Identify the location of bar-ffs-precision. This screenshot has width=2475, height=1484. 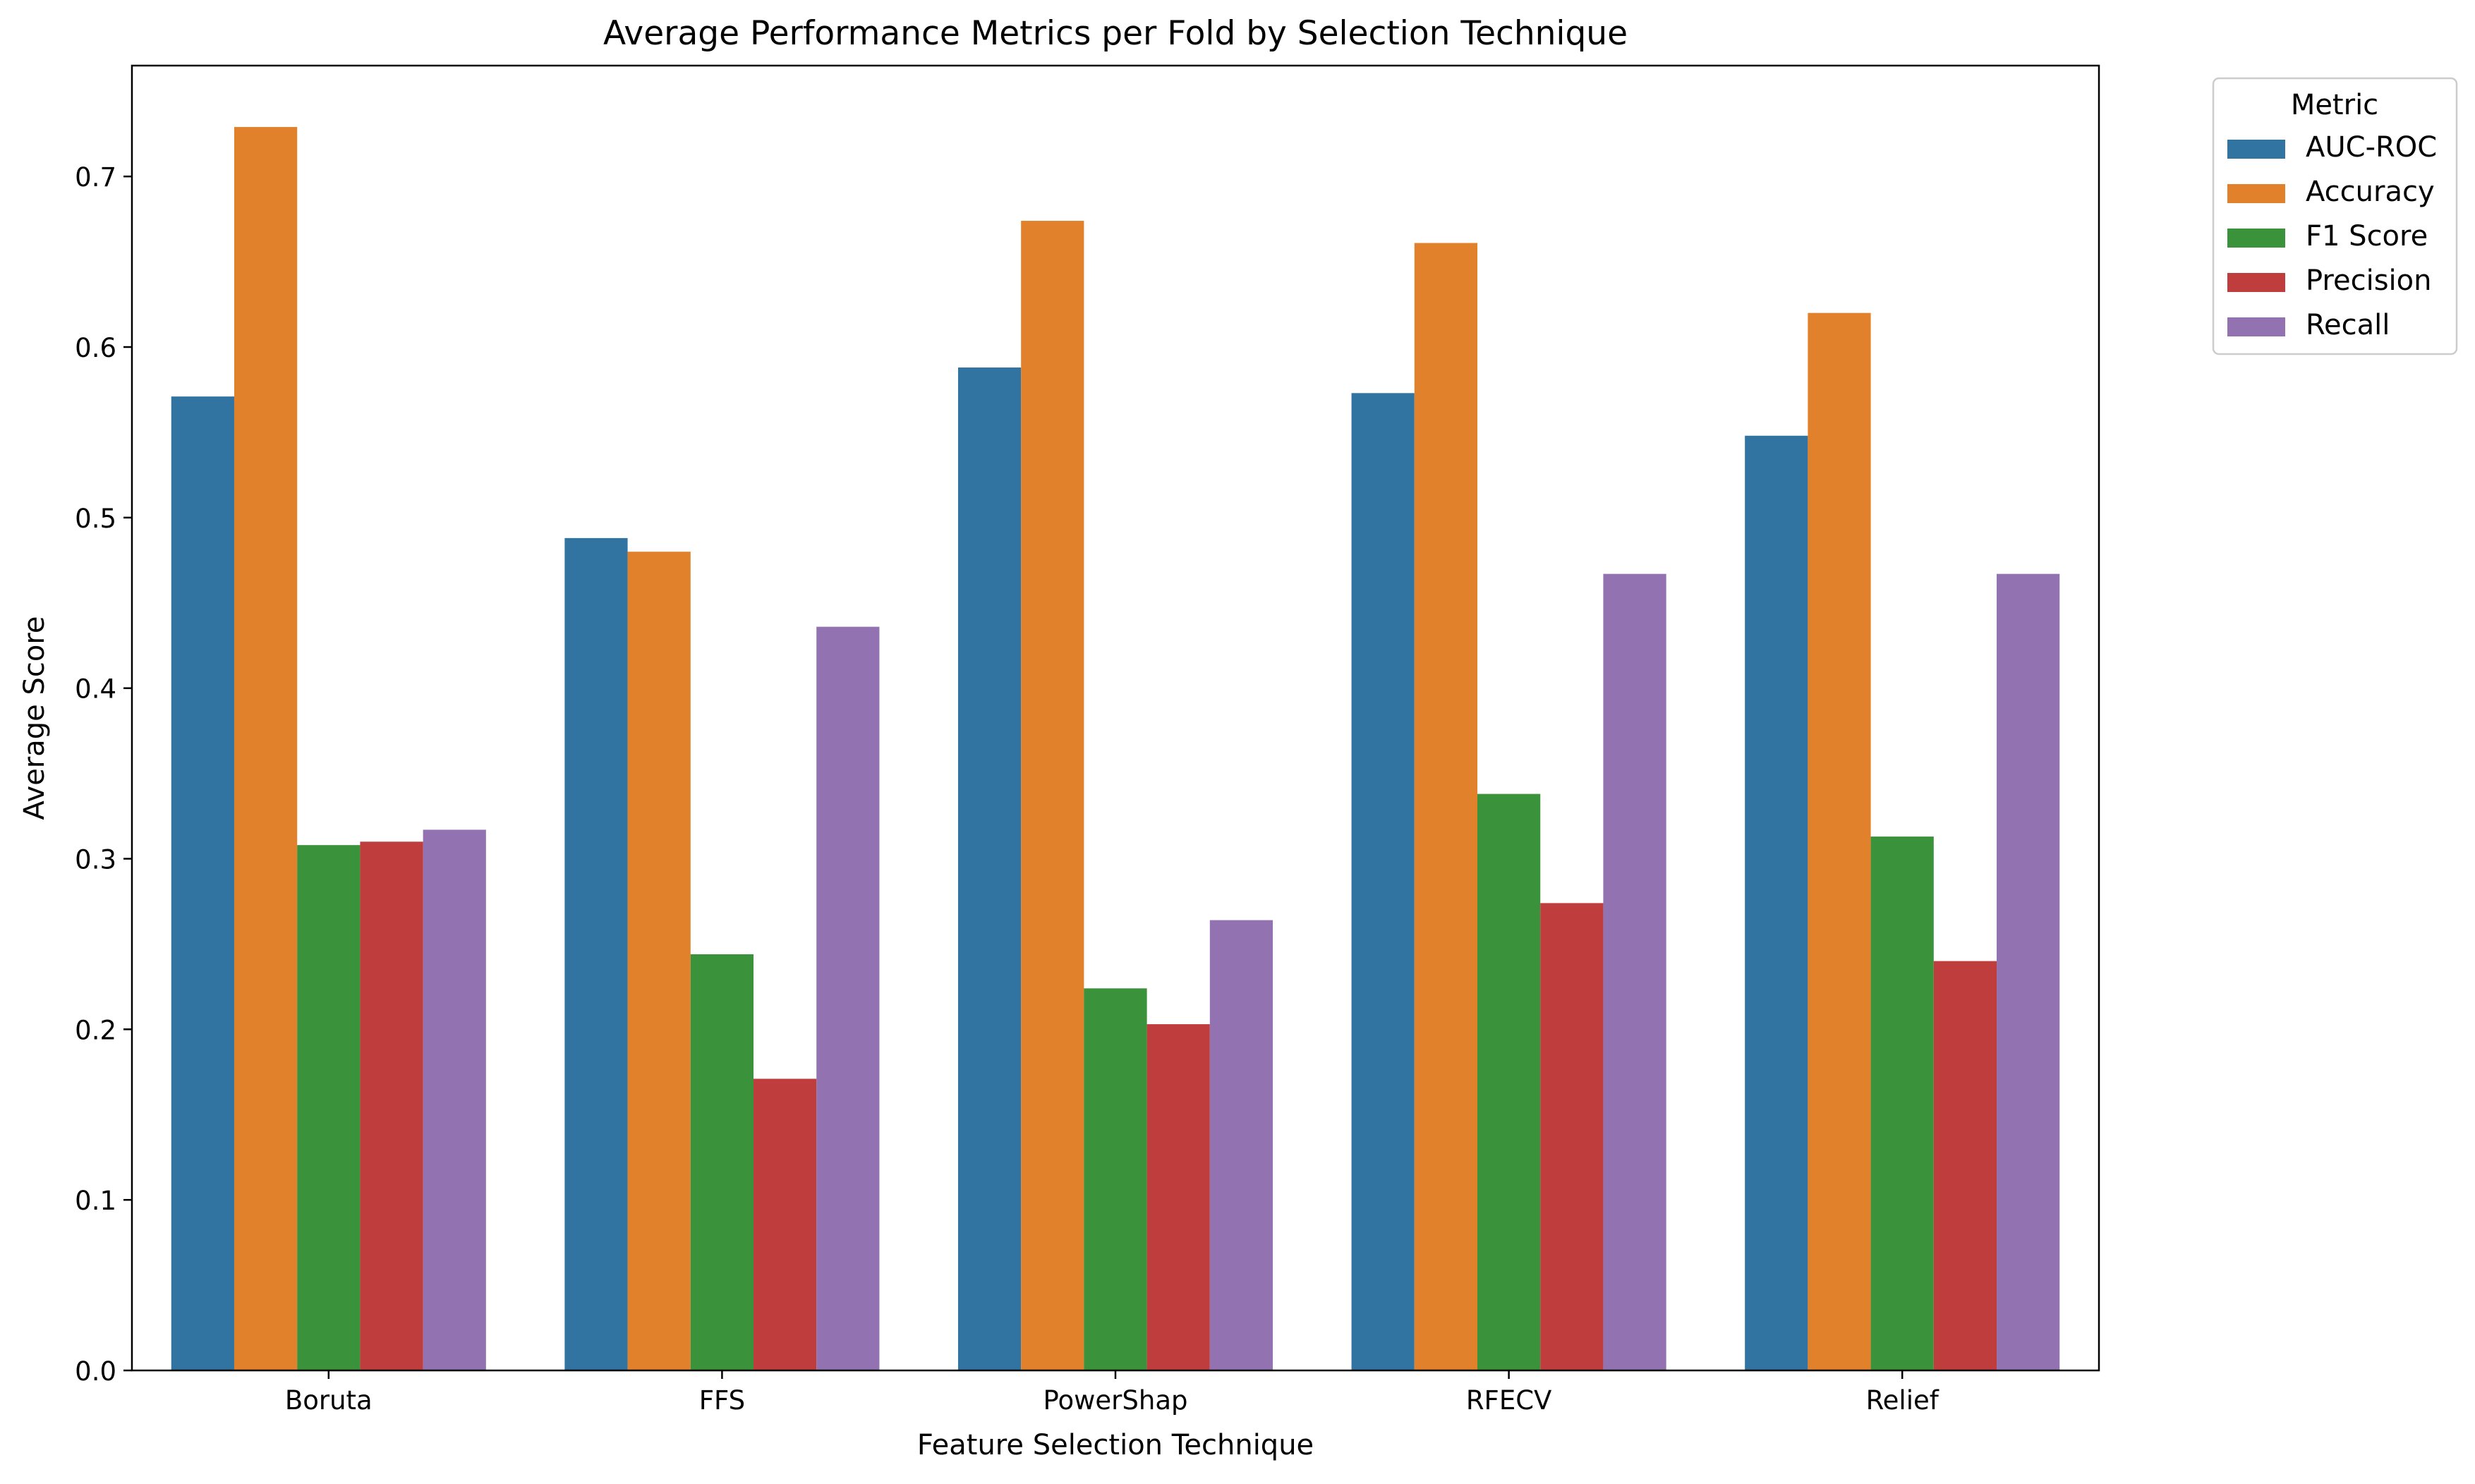
(785, 1224).